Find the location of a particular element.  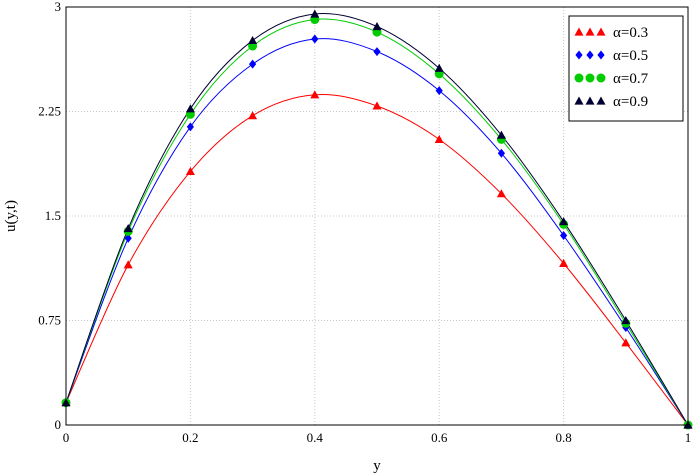

legend: α=0.3 α=0.5 α=0.7 α=0.9 is located at coordinates (626, 68).